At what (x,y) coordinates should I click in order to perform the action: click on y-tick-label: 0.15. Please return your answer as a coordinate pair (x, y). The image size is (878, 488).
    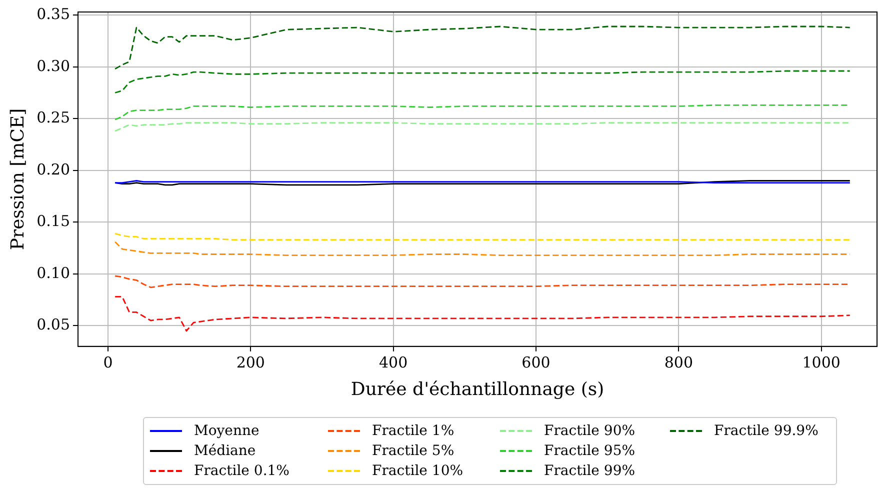
    Looking at the image, I should click on (53, 221).